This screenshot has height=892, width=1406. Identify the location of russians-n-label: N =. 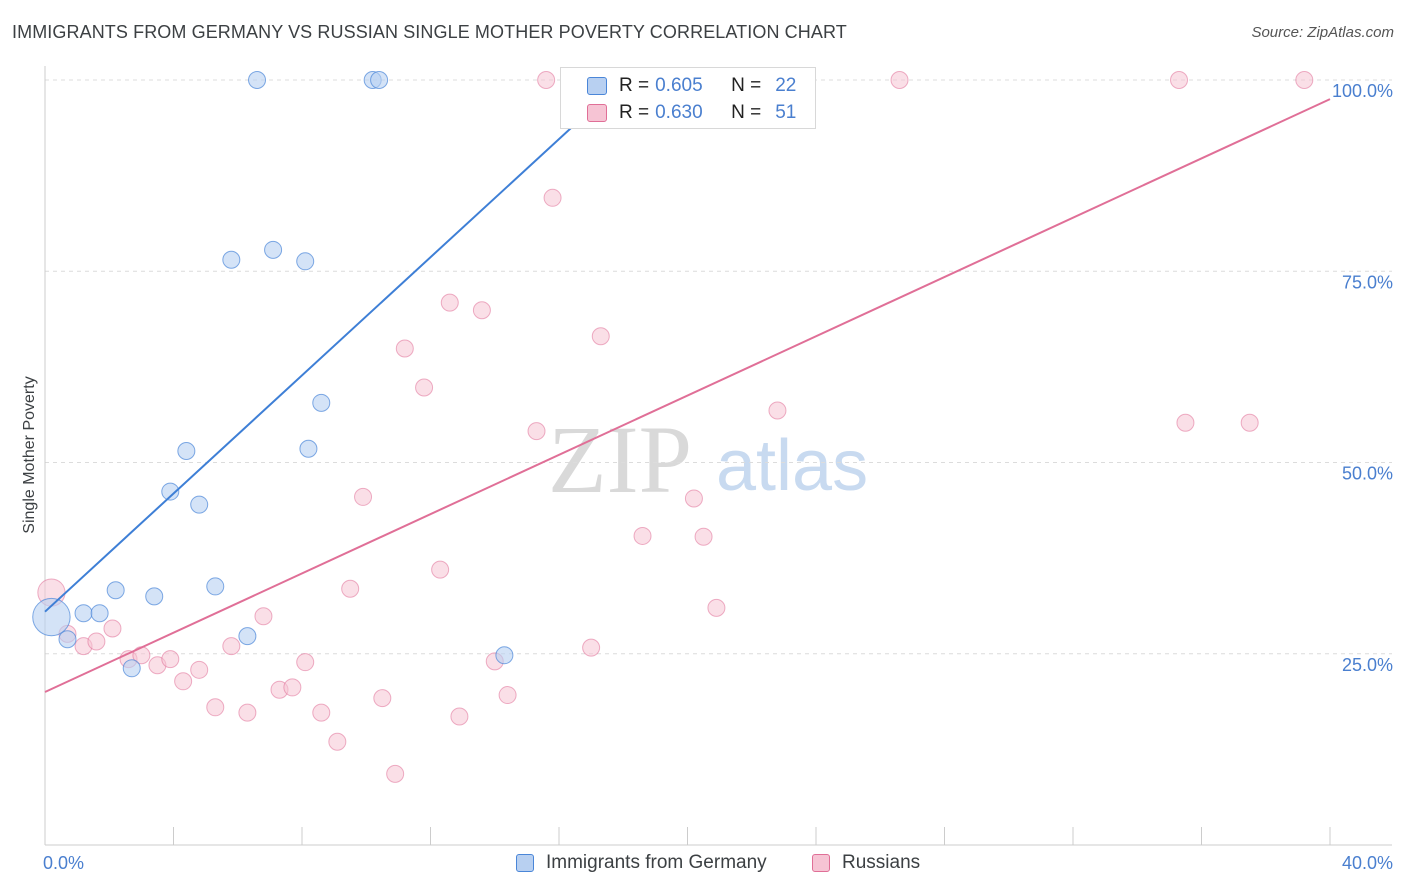
(746, 112).